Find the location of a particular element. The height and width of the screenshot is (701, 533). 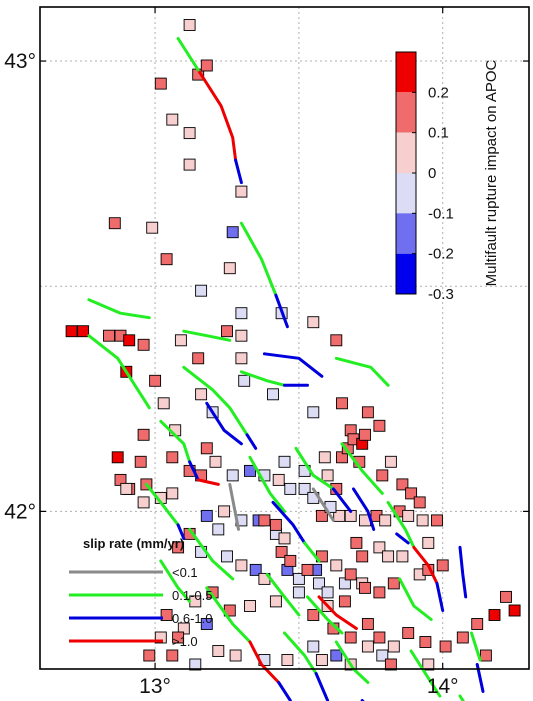

slip-rate-legend: slip rate (mm/yr) <0.1 0.1-0.5 0.6-1.0 >1.0 is located at coordinates (140, 592).